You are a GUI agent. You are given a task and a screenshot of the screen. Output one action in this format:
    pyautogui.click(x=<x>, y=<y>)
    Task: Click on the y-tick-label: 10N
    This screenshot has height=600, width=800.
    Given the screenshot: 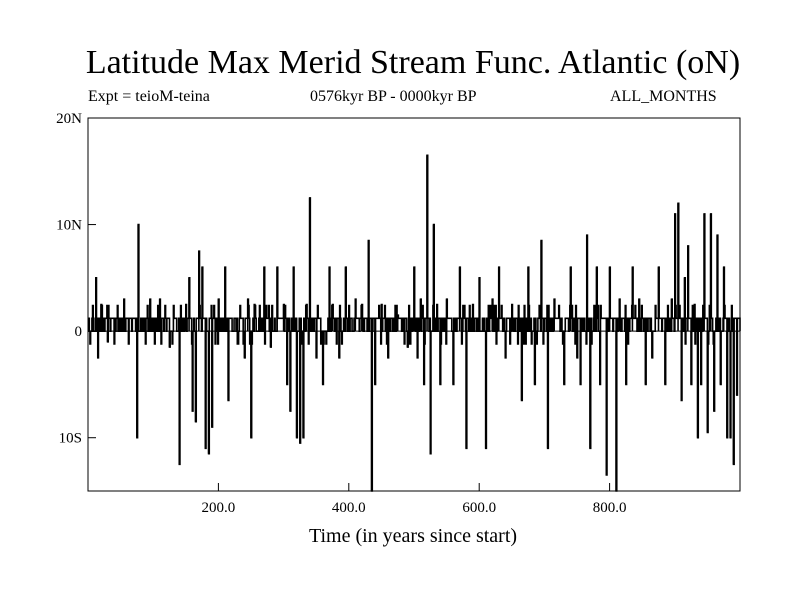 What is the action you would take?
    pyautogui.click(x=69, y=226)
    